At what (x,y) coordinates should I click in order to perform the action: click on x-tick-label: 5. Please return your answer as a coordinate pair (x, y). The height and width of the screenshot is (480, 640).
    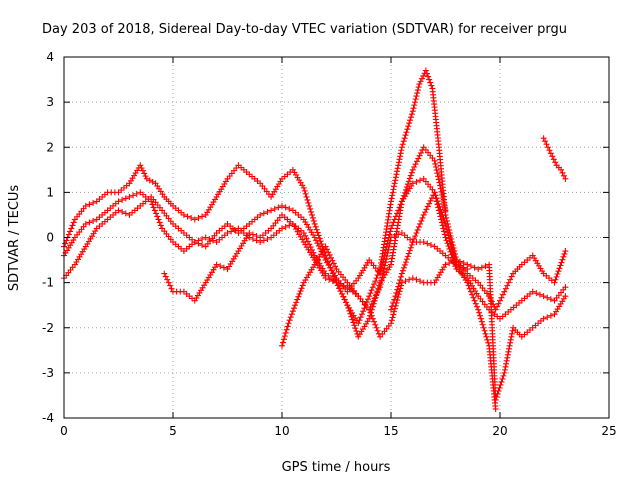
    Looking at the image, I should click on (173, 431).